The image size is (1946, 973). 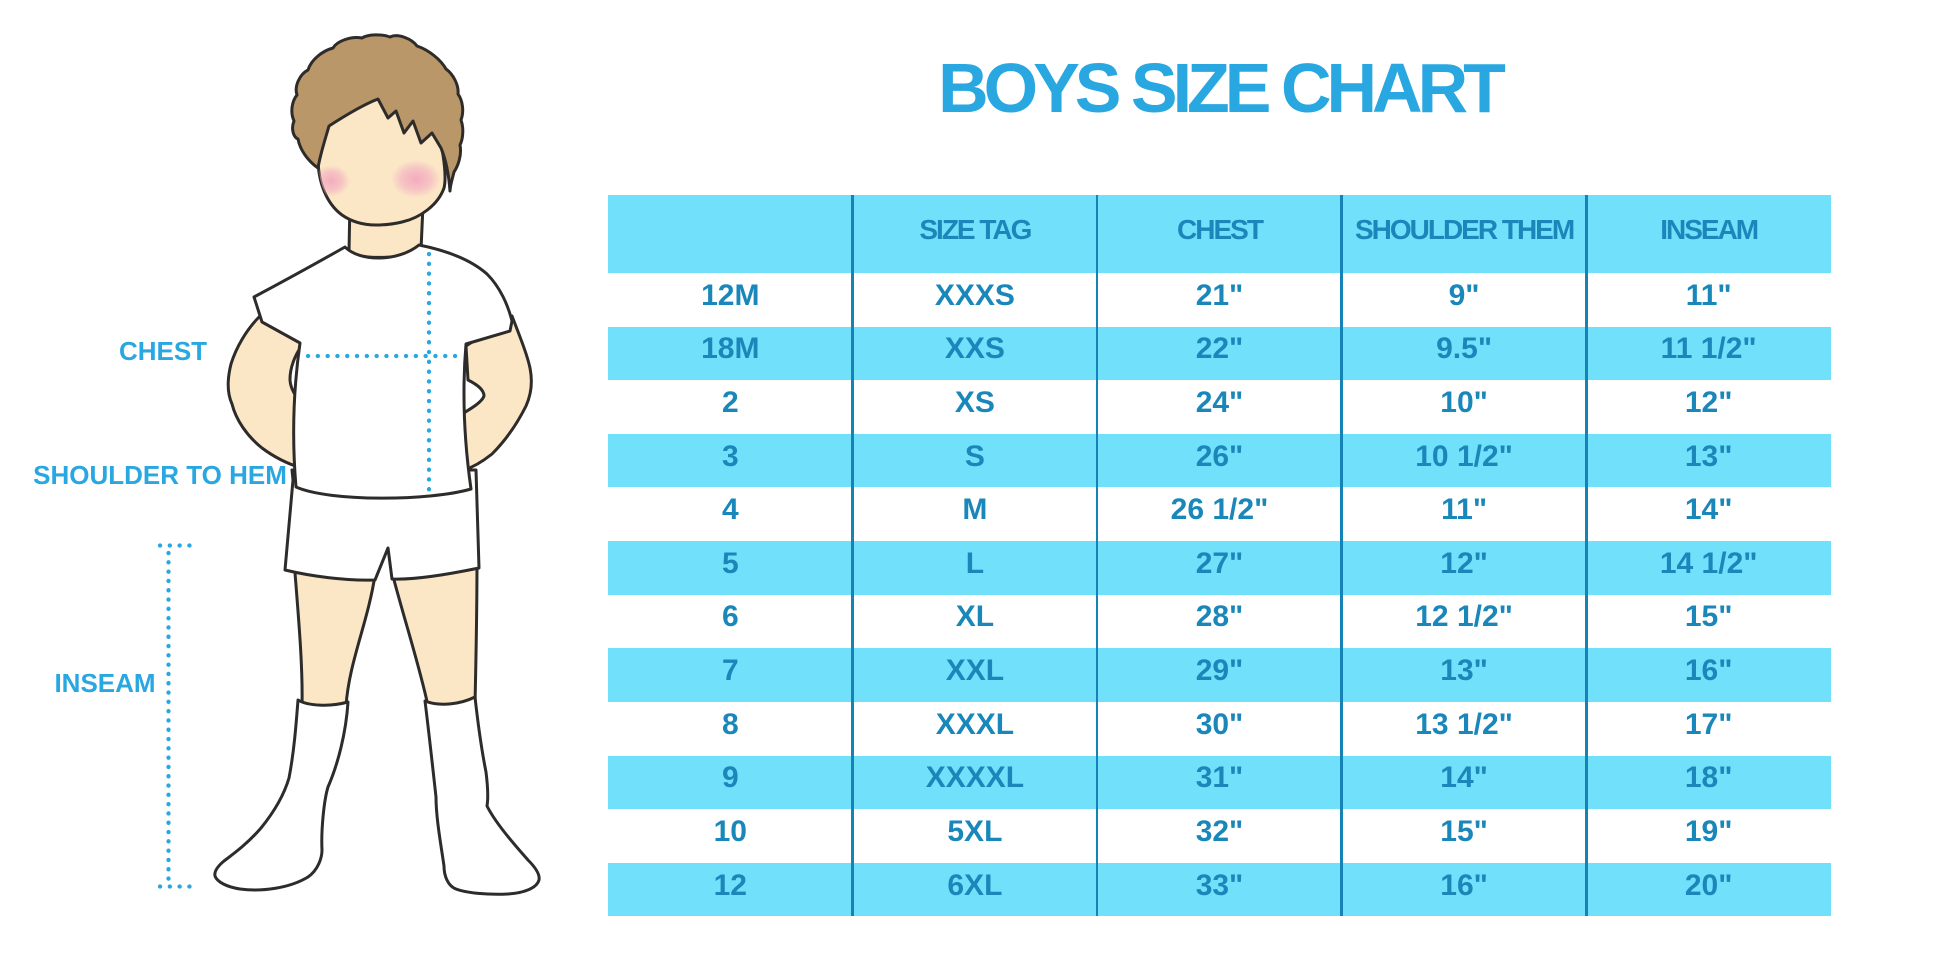 What do you see at coordinates (160, 475) in the screenshot?
I see `svg-text: SHOULDER TO HEM` at bounding box center [160, 475].